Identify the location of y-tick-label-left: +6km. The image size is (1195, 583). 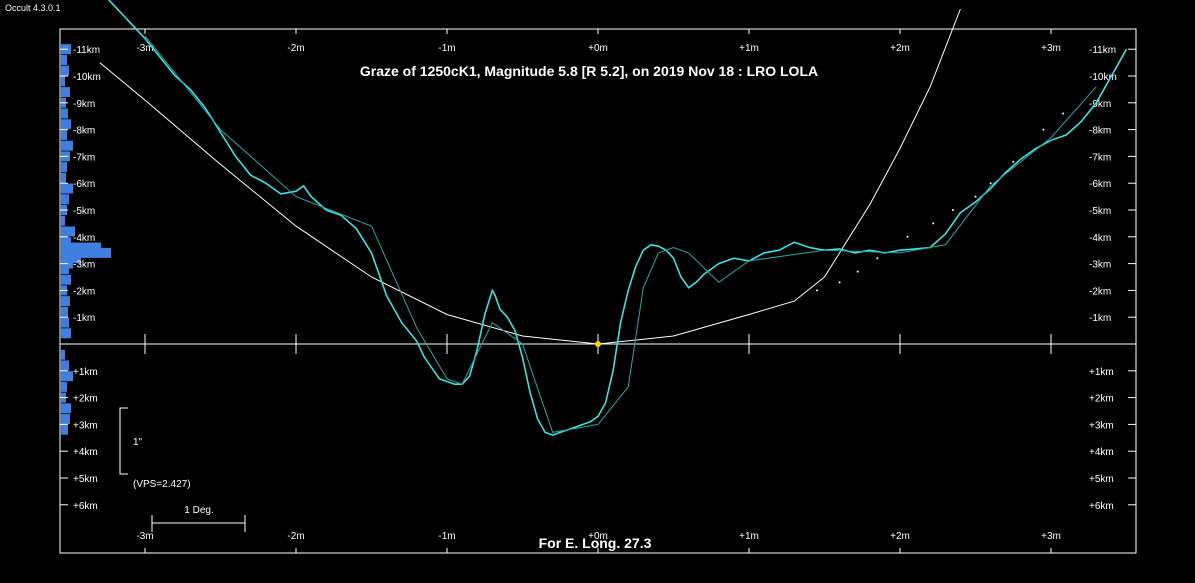
(85, 506).